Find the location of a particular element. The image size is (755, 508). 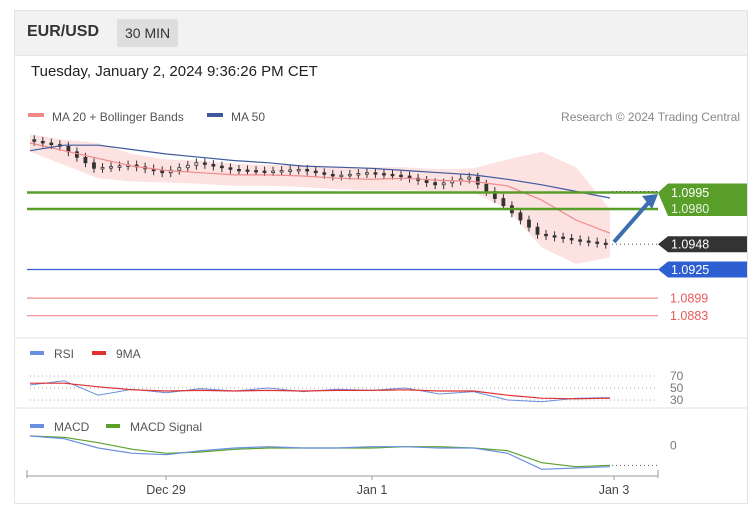

level-tag-text: 1.0980 is located at coordinates (690, 209).